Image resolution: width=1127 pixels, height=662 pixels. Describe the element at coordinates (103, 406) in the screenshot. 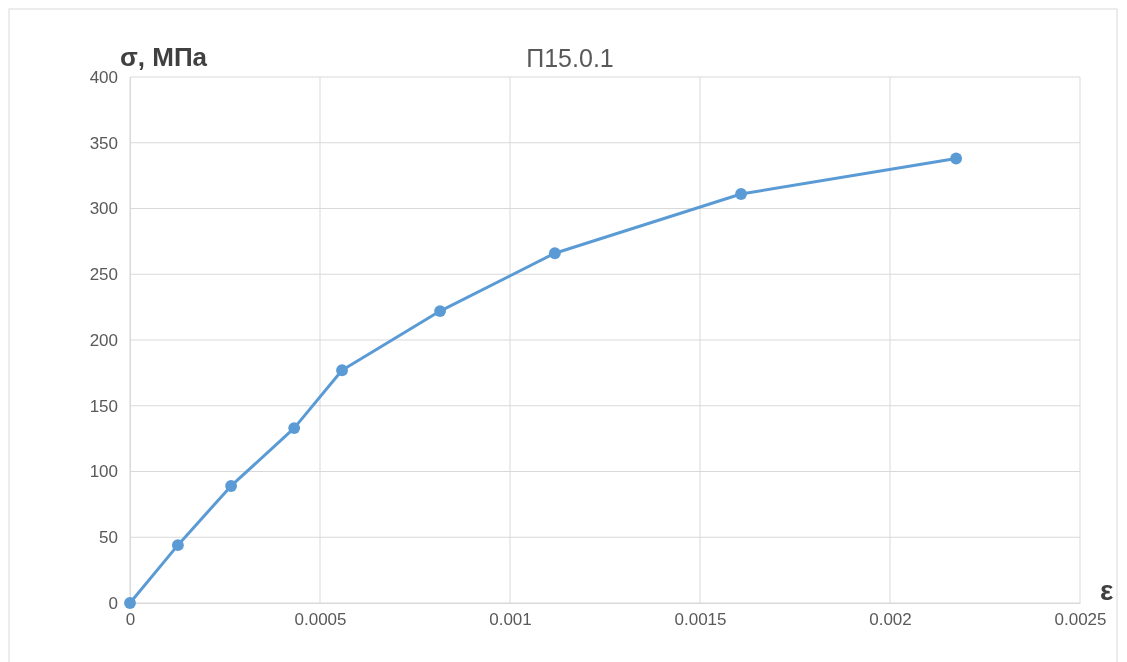

I see `y-tick-label: 150` at that location.